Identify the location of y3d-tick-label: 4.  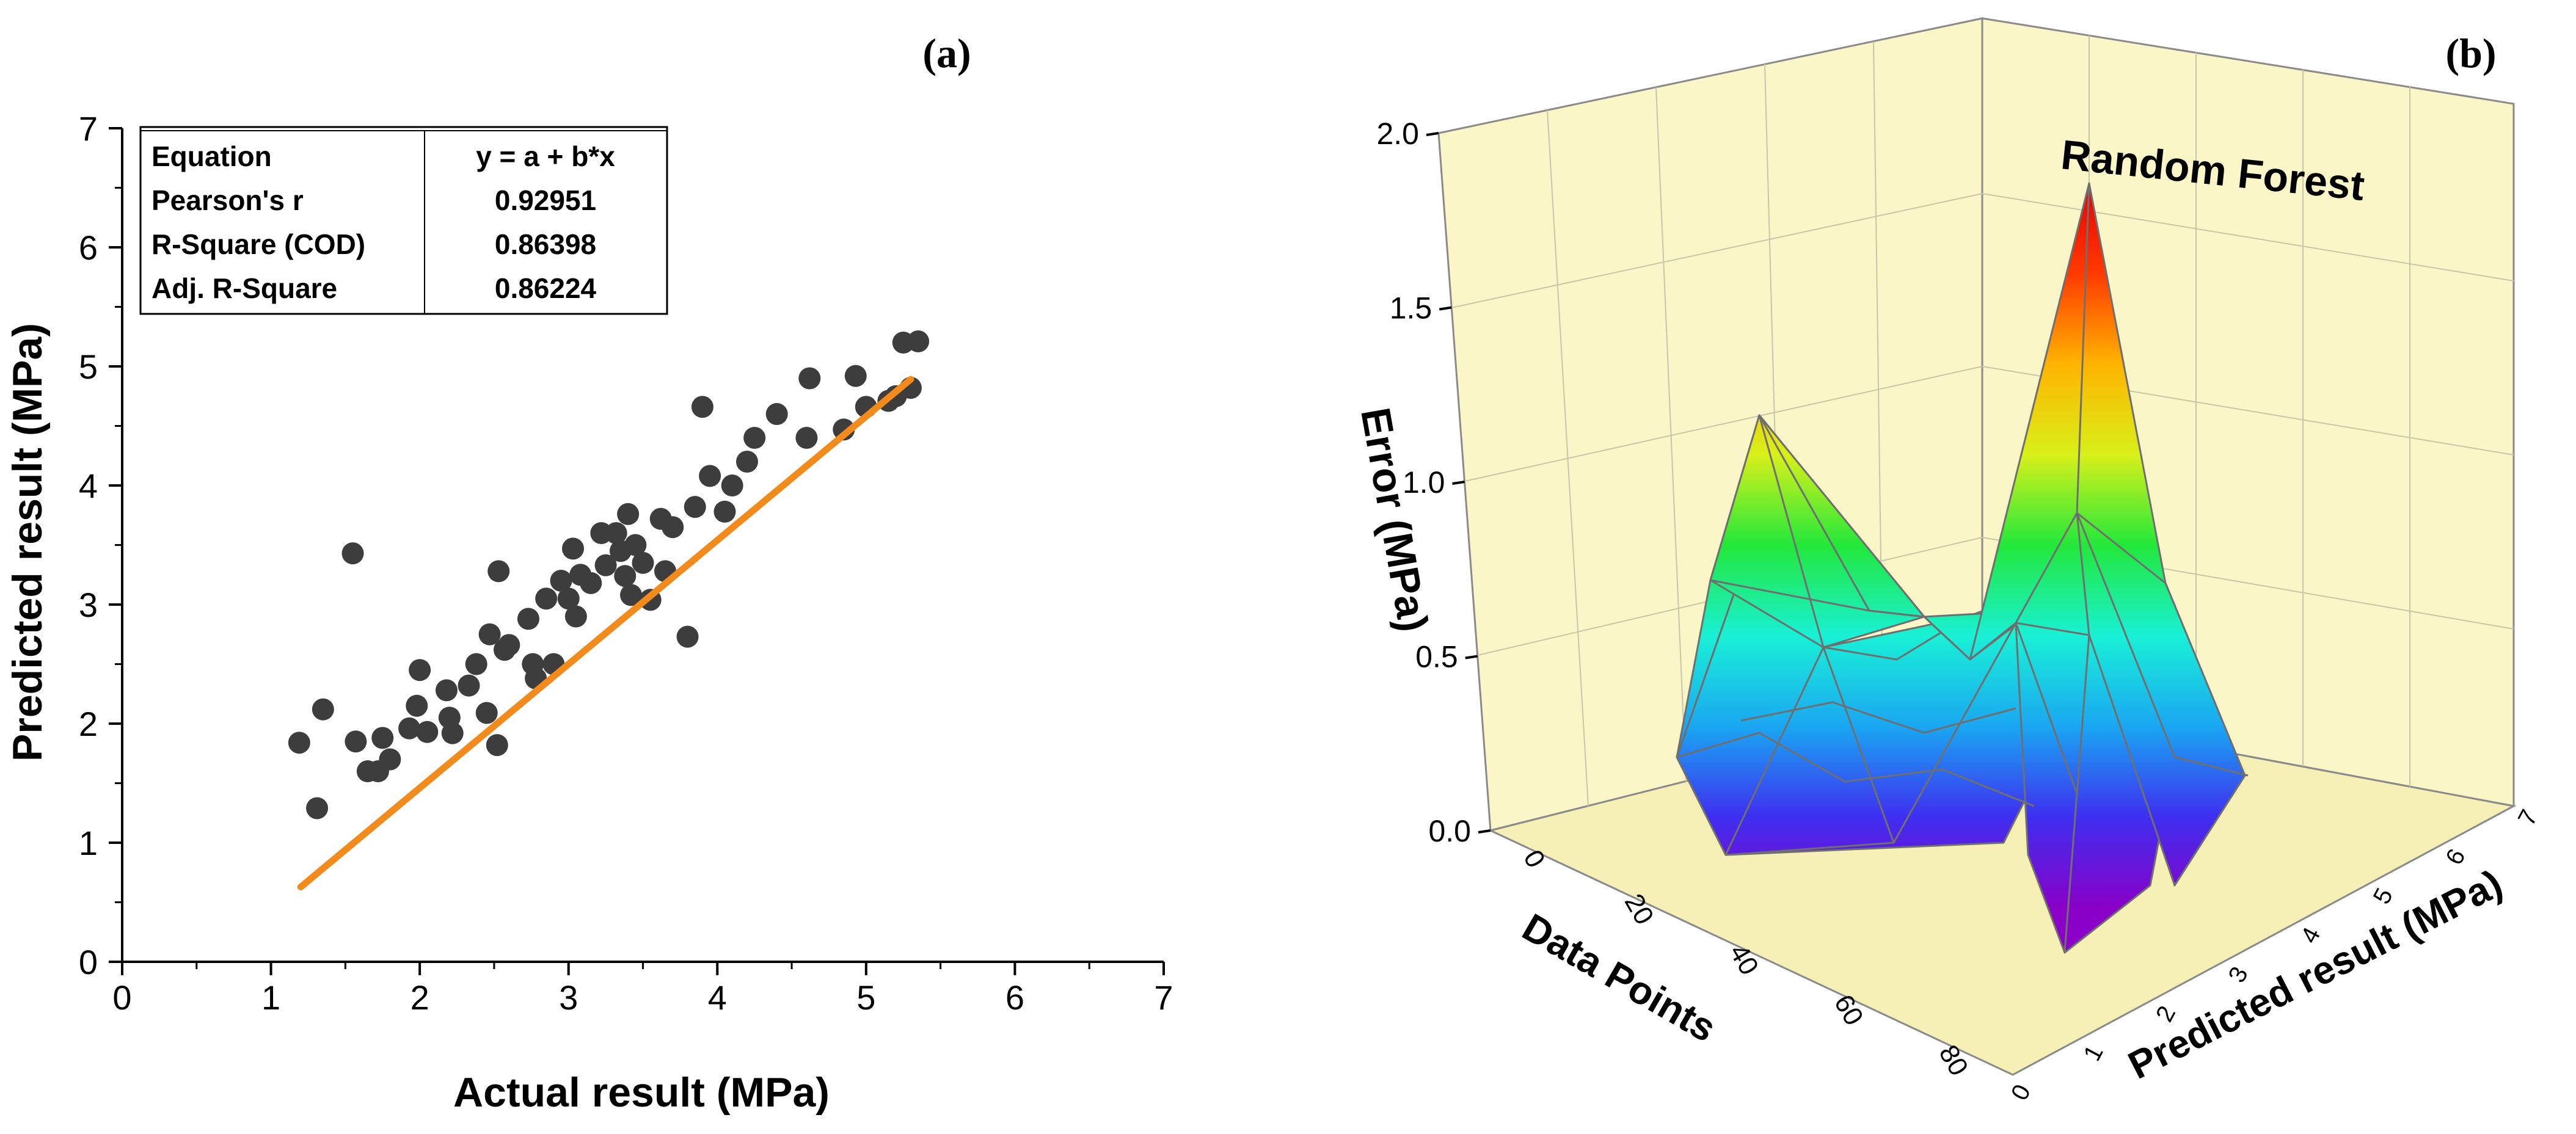
(2311, 936).